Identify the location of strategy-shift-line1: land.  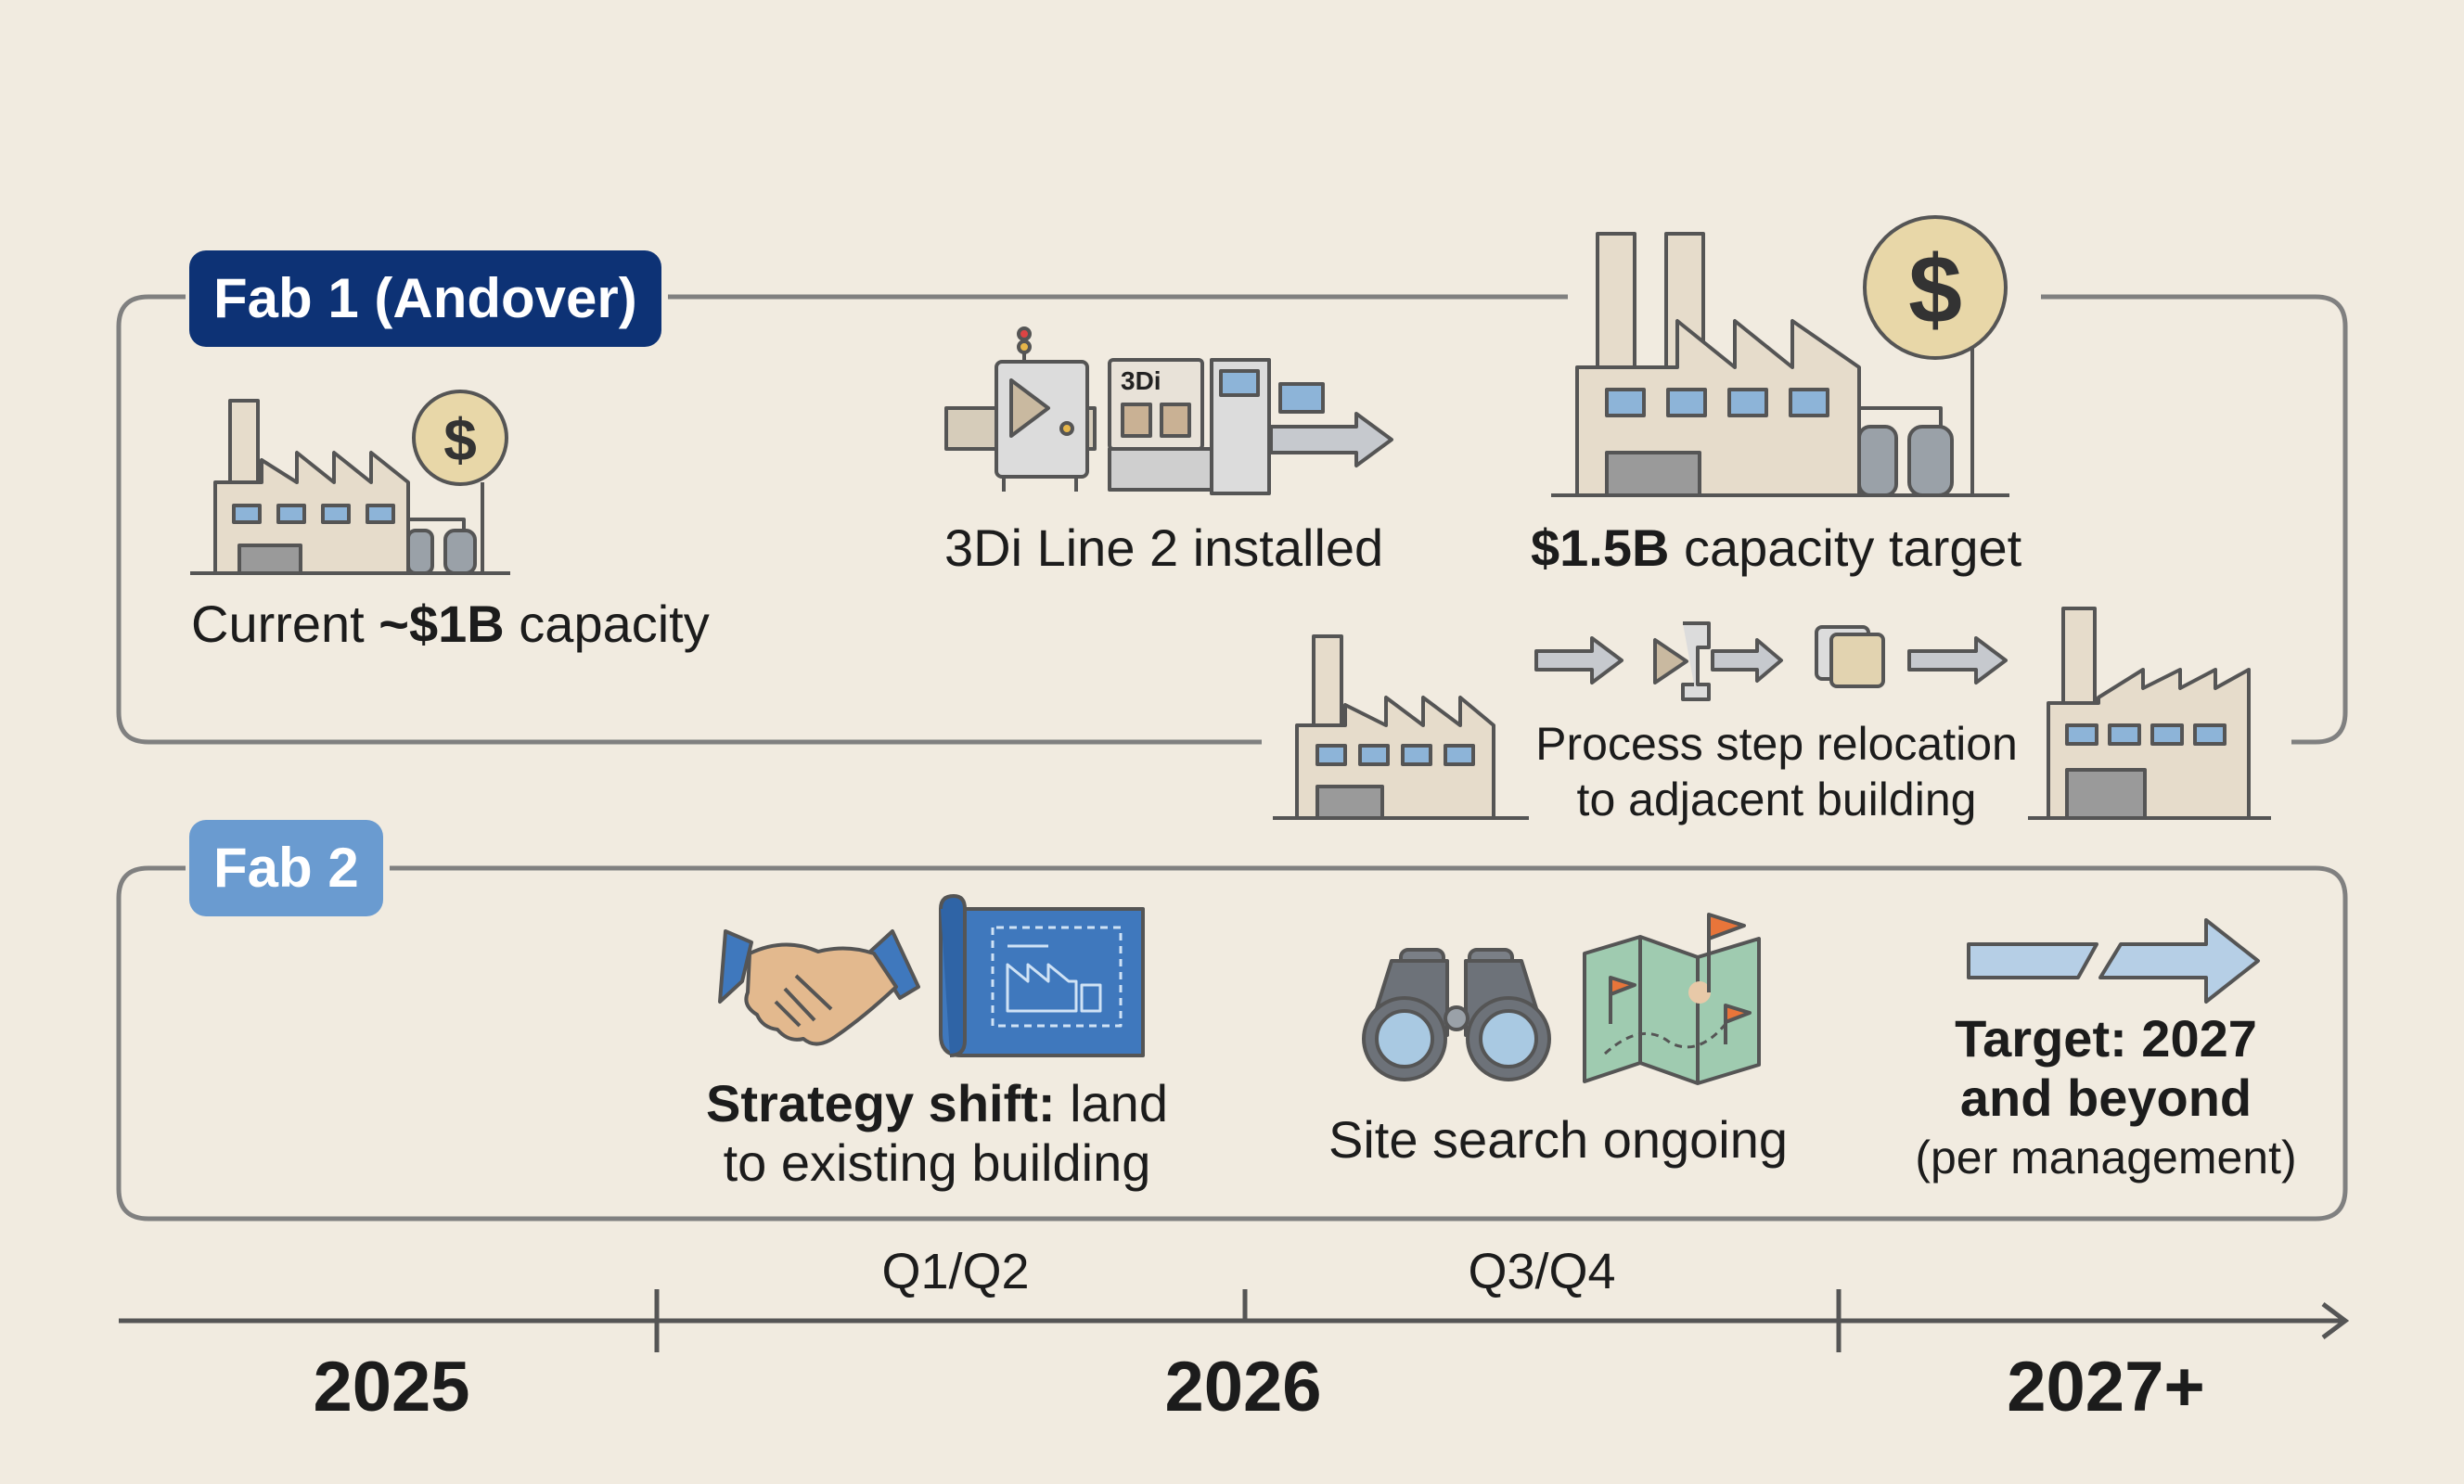
(1111, 1103).